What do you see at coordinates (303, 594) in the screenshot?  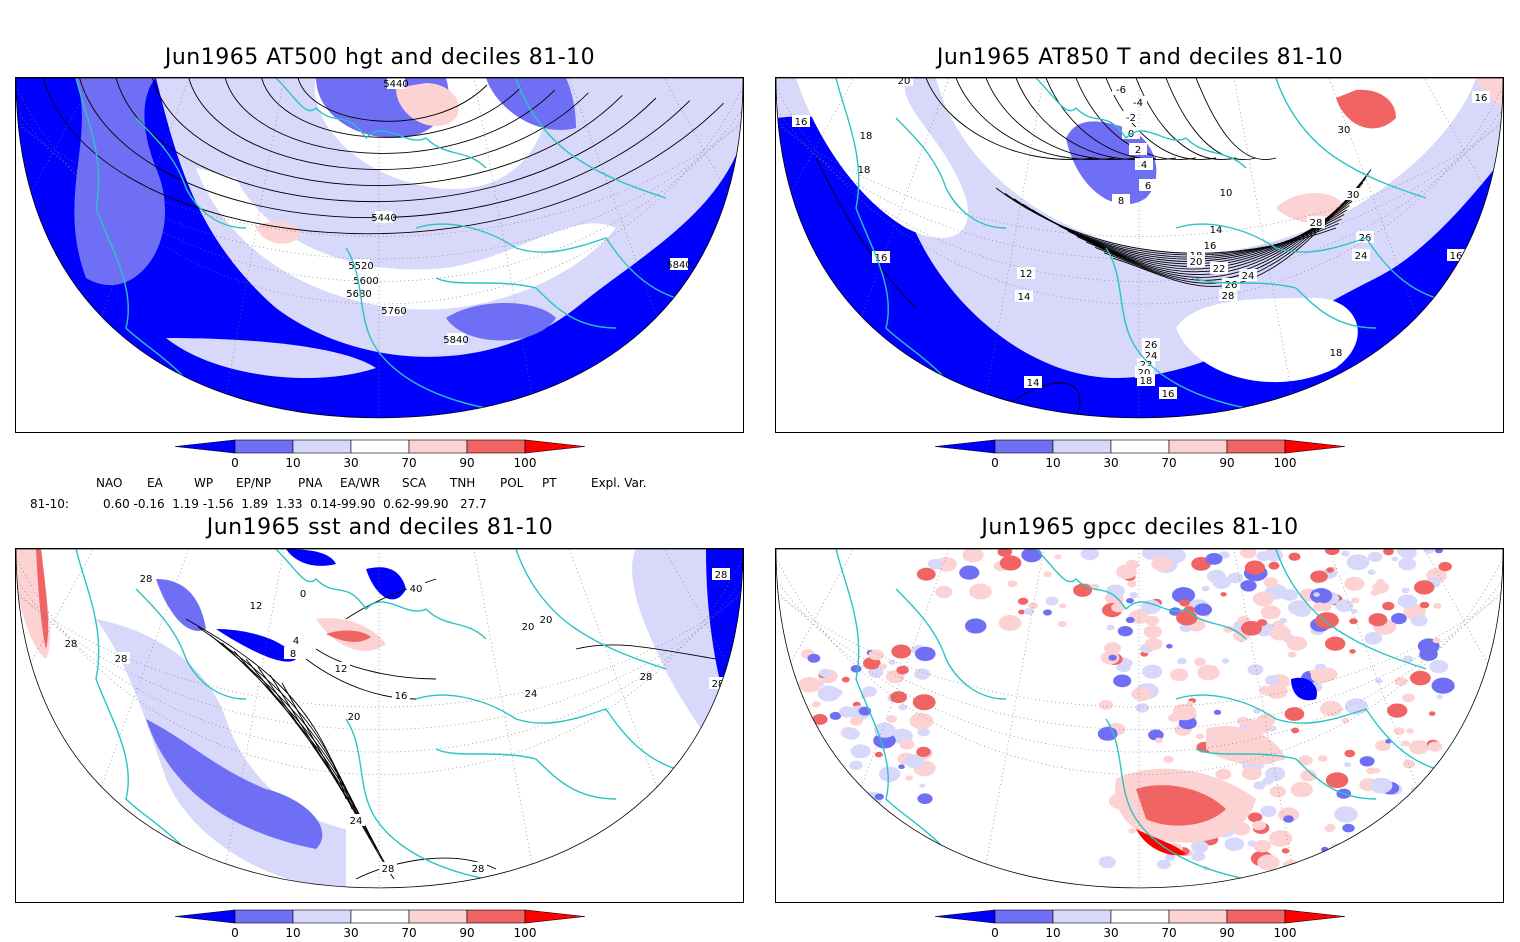 I see `contour-label: 0` at bounding box center [303, 594].